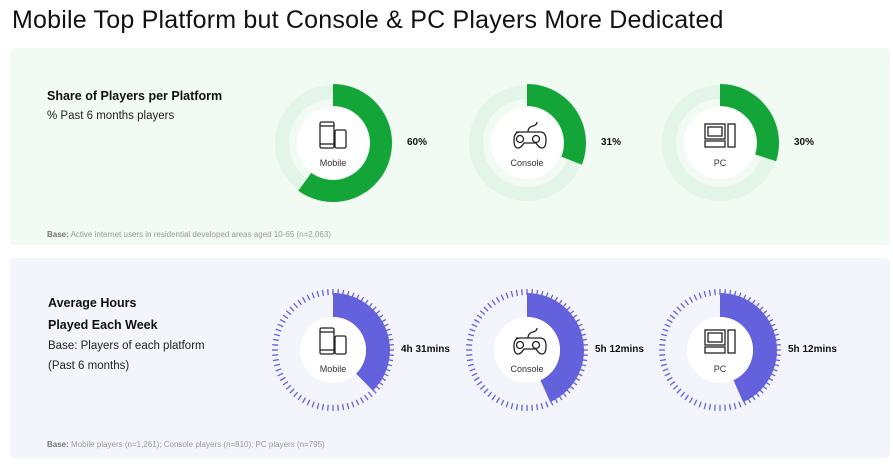 The image size is (893, 475). I want to click on category-label: Mobile, so click(333, 163).